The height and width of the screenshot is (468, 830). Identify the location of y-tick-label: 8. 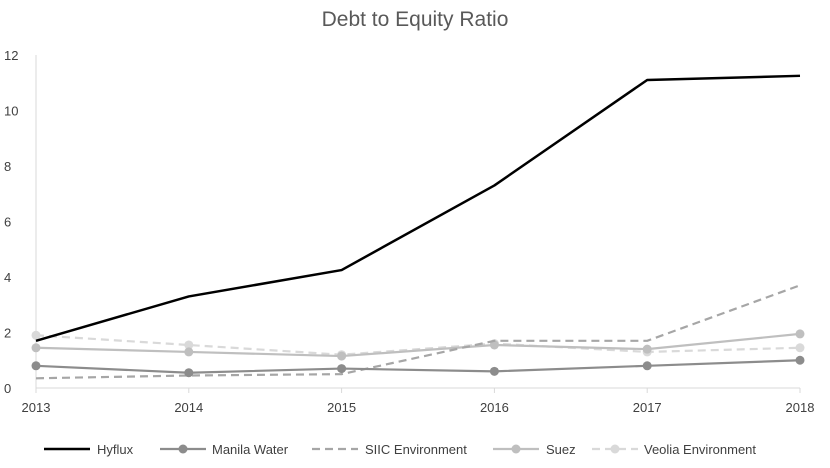
(7, 166).